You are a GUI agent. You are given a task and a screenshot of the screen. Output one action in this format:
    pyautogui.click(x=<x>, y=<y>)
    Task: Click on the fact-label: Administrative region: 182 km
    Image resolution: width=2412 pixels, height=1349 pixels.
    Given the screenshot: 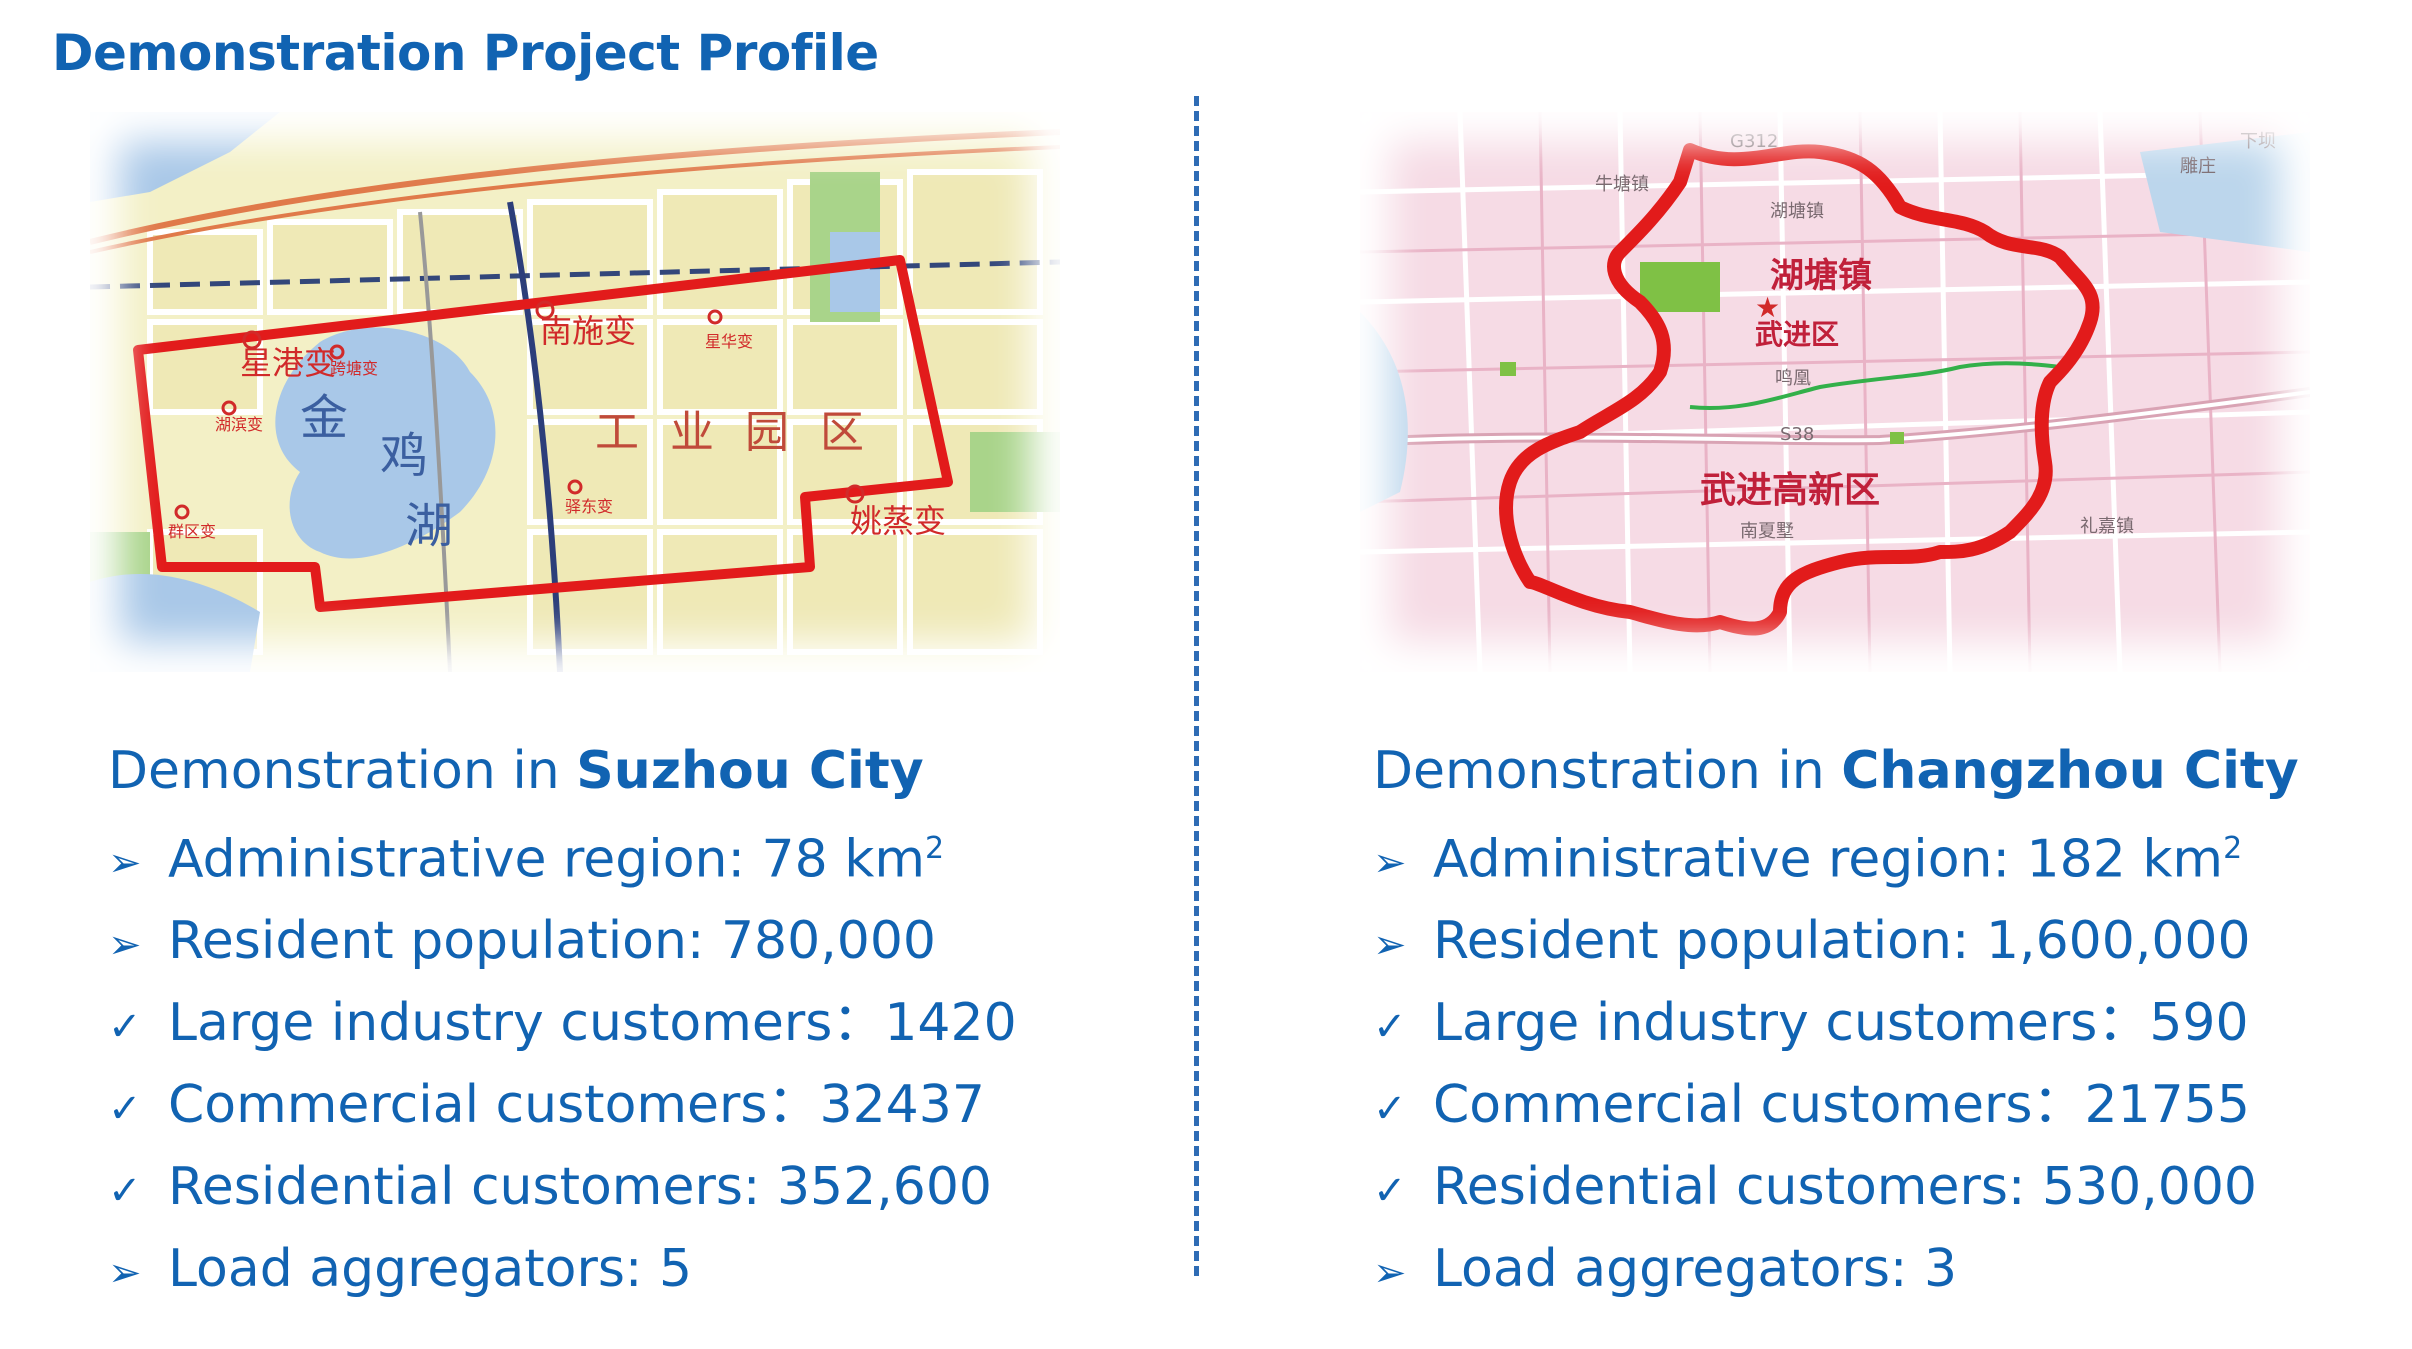 What is the action you would take?
    pyautogui.click(x=1828, y=859)
    